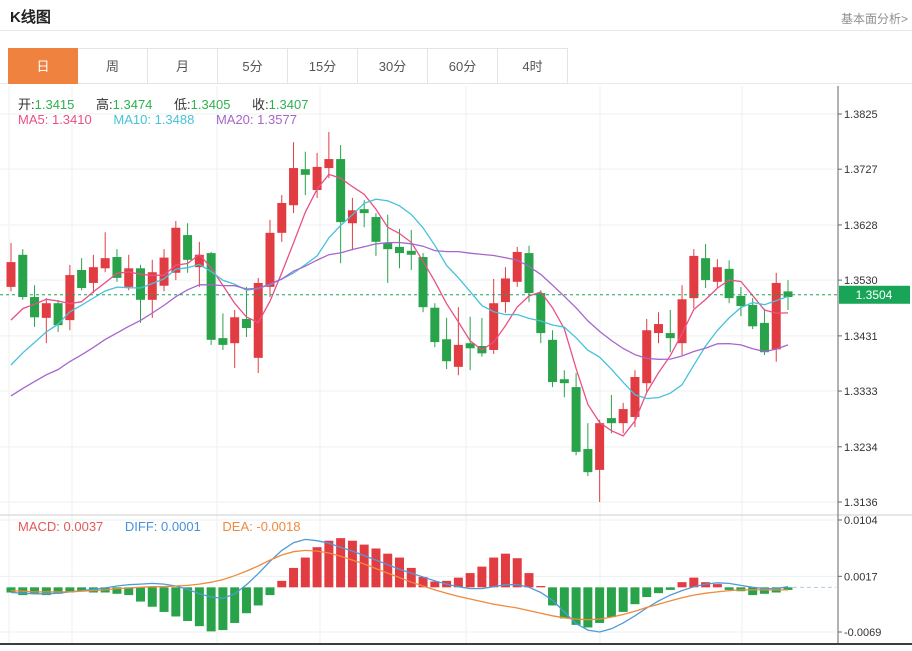 Image resolution: width=912 pixels, height=651 pixels. What do you see at coordinates (861, 448) in the screenshot?
I see `svg-text: 1.3234` at bounding box center [861, 448].